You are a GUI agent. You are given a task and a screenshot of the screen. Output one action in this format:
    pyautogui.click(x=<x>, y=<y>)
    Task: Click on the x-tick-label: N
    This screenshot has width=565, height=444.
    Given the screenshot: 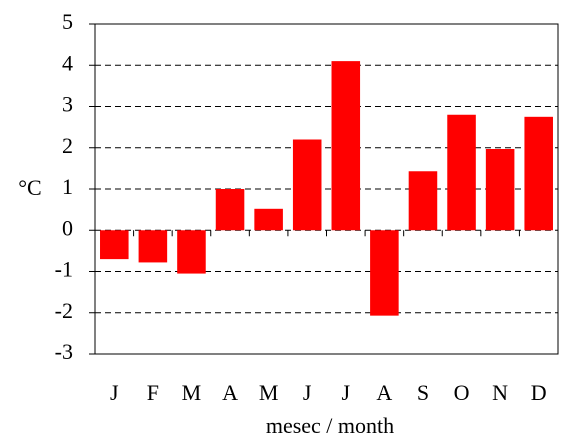 What is the action you would take?
    pyautogui.click(x=500, y=392)
    